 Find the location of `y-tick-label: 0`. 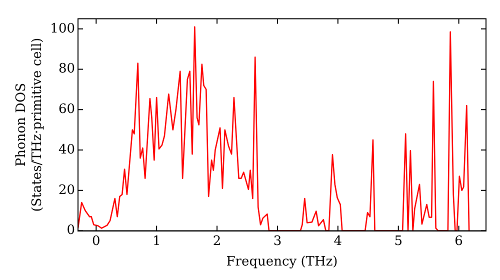

y-tick-label: 0 is located at coordinates (71, 230).